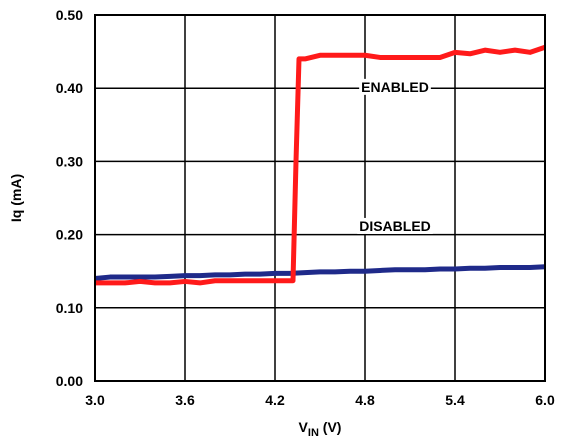  I want to click on series-line-disabled, so click(320, 273).